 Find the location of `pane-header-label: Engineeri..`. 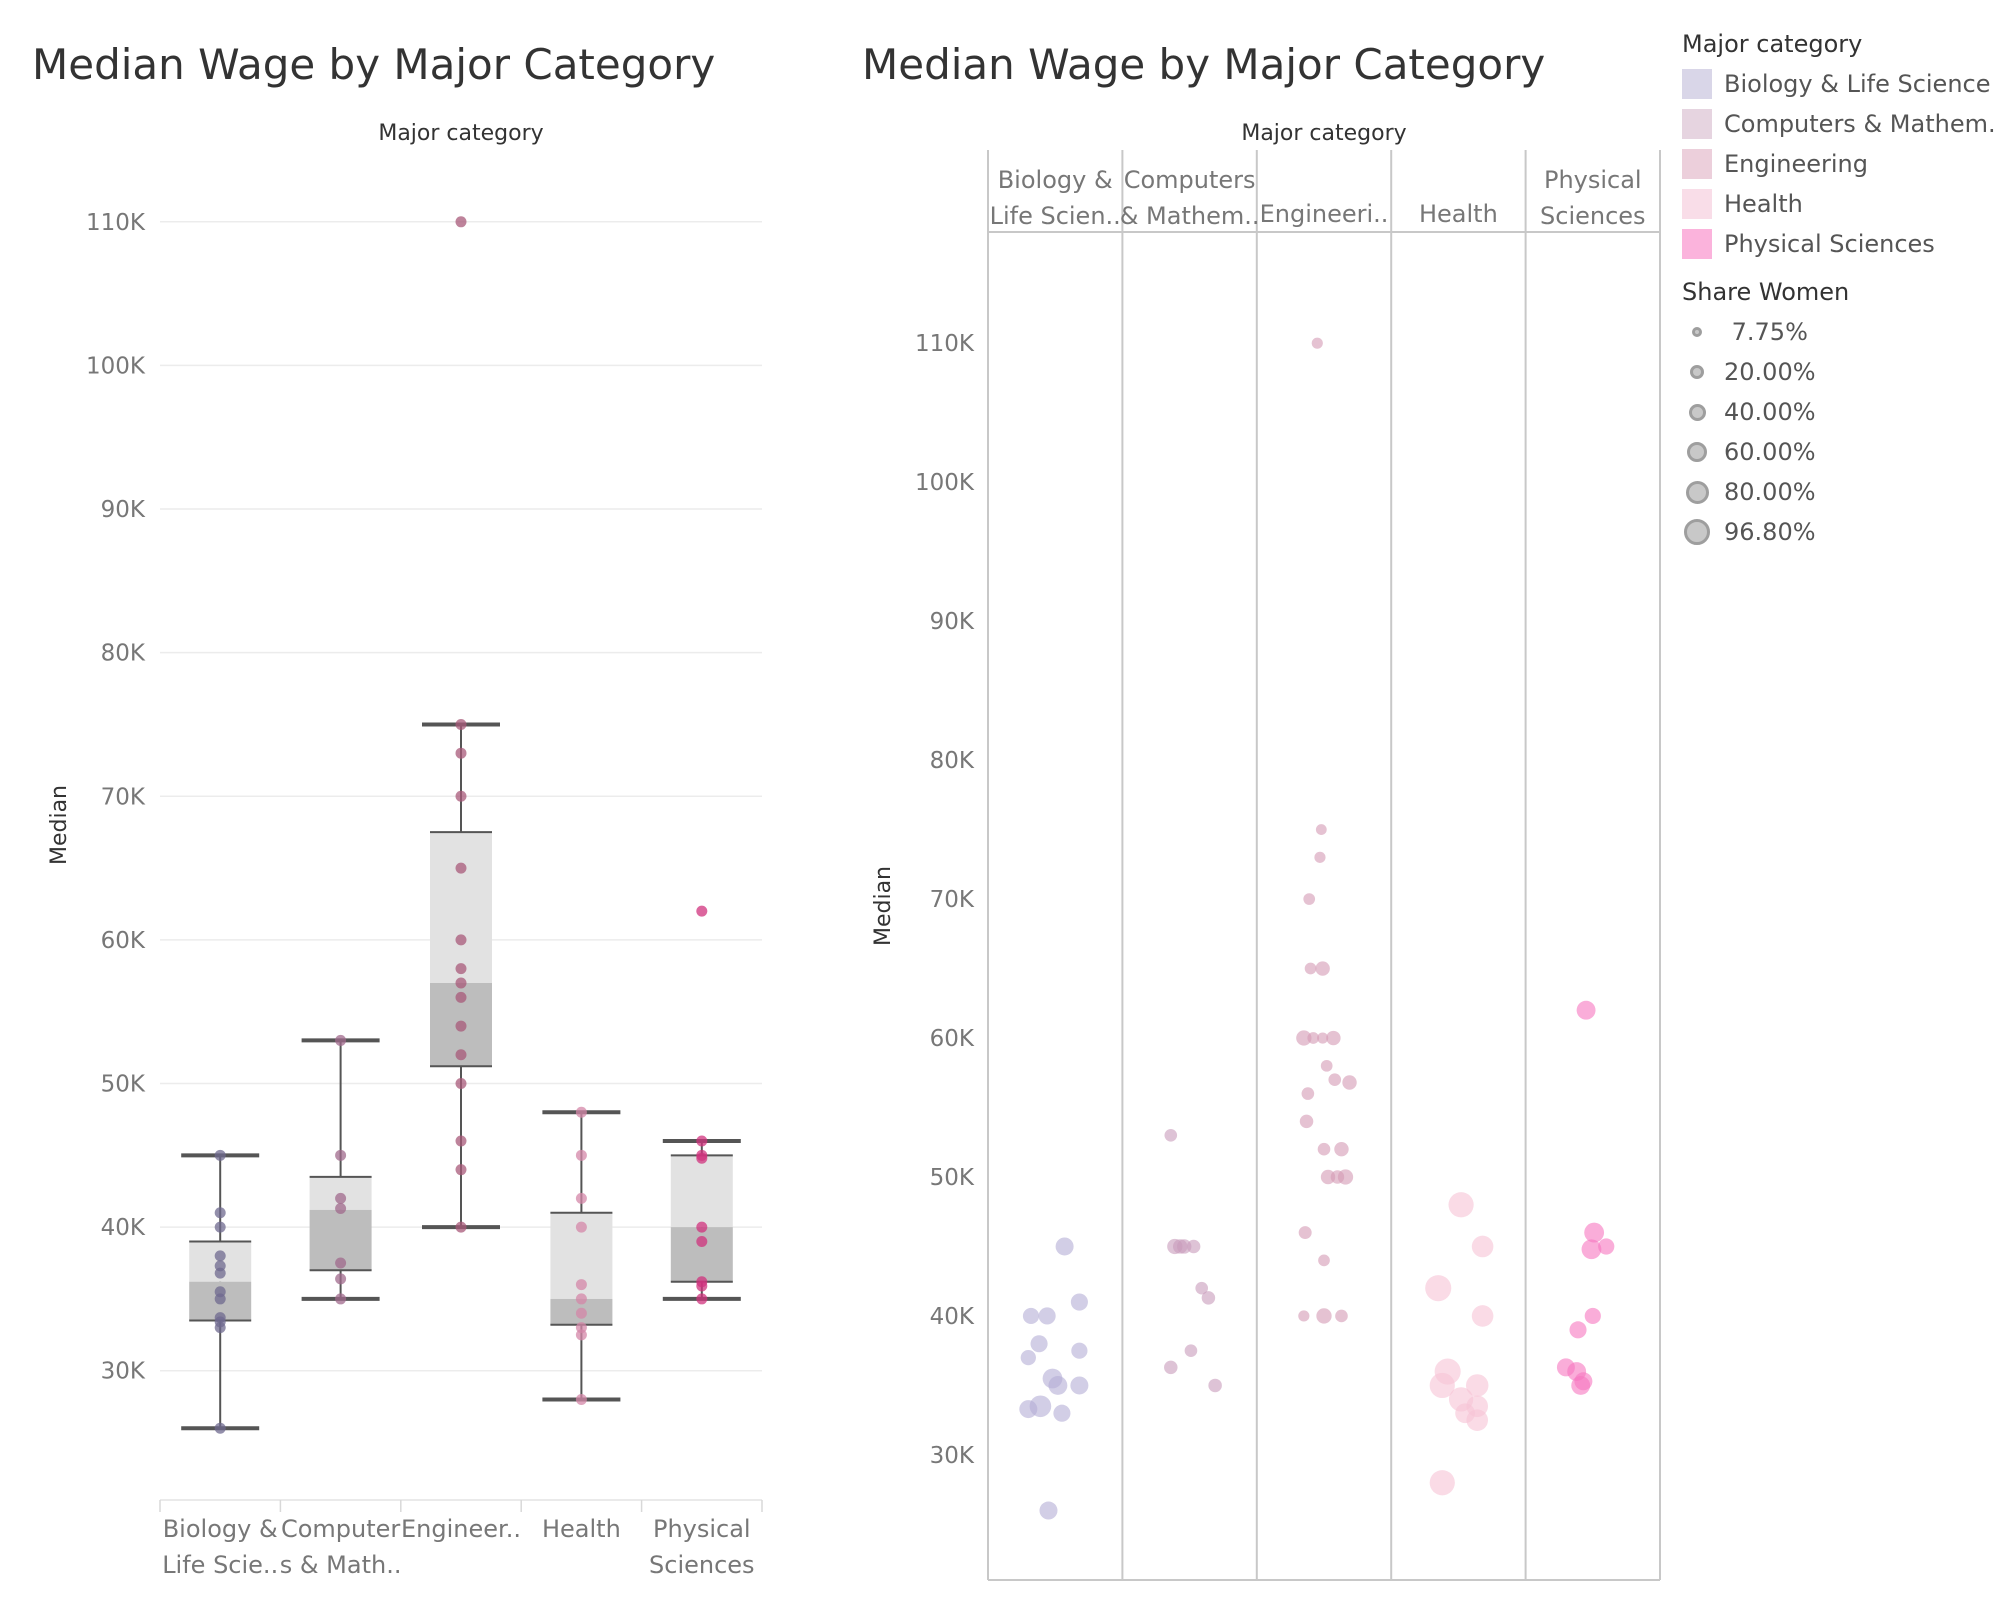

pane-header-label: Engineeri.. is located at coordinates (1324, 214).